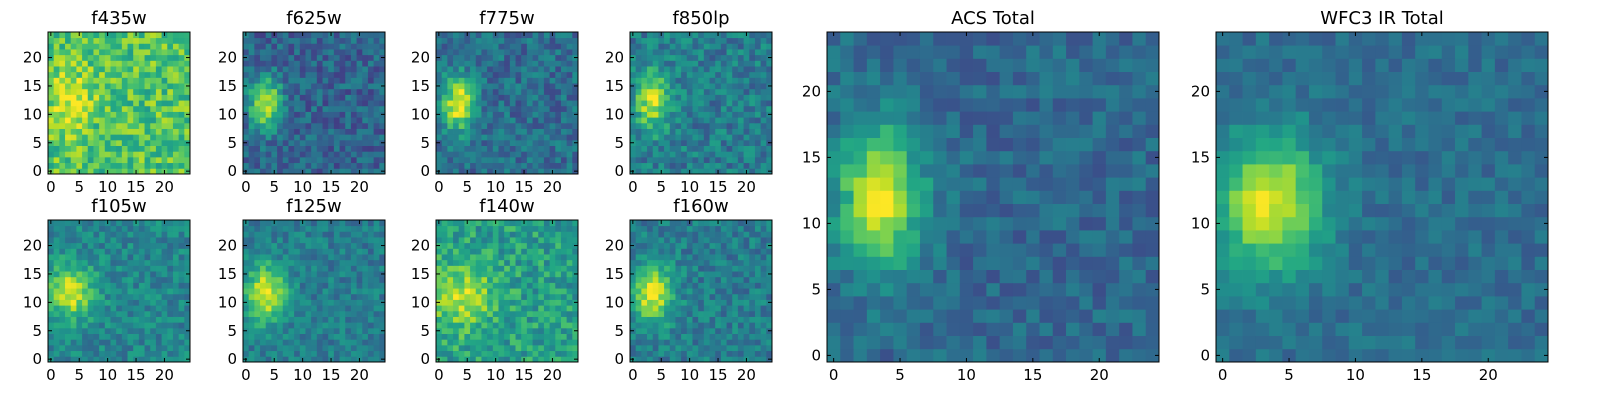 This screenshot has width=1600, height=400. What do you see at coordinates (467, 375) in the screenshot?
I see `x-tick-label: 5` at bounding box center [467, 375].